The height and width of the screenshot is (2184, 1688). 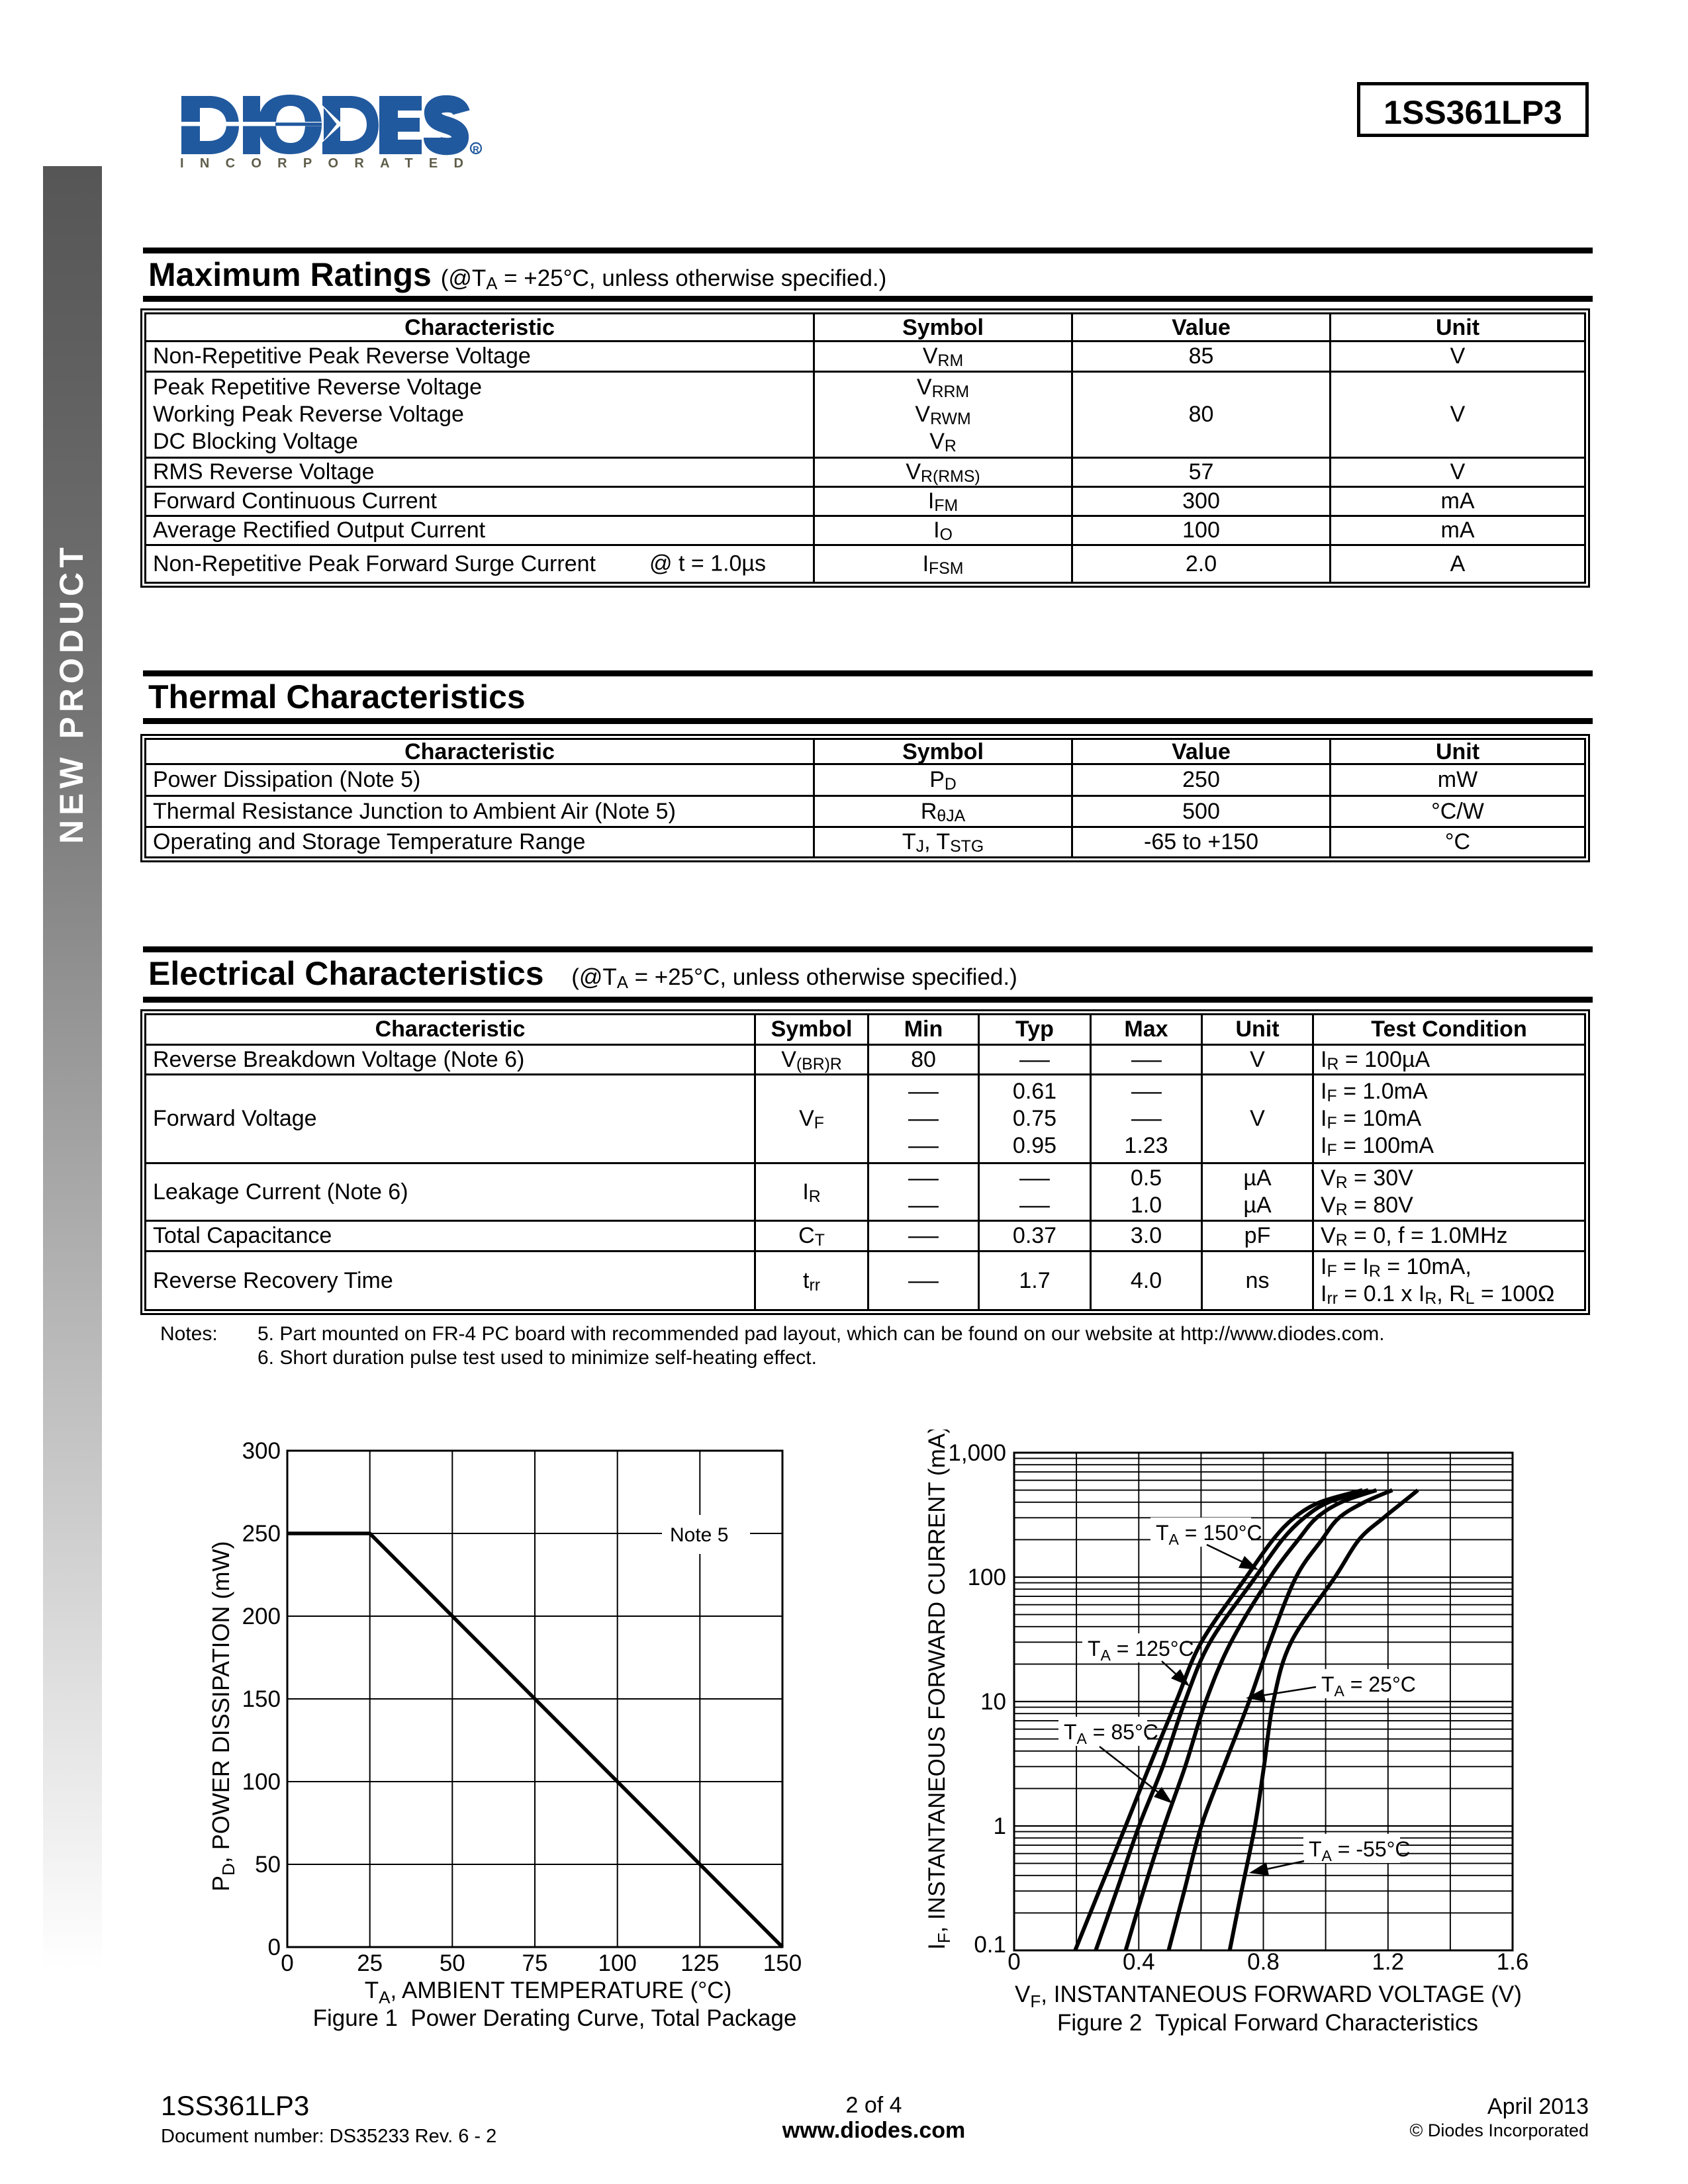 What do you see at coordinates (321, 163) in the screenshot?
I see `svg-text: INCORPORATED` at bounding box center [321, 163].